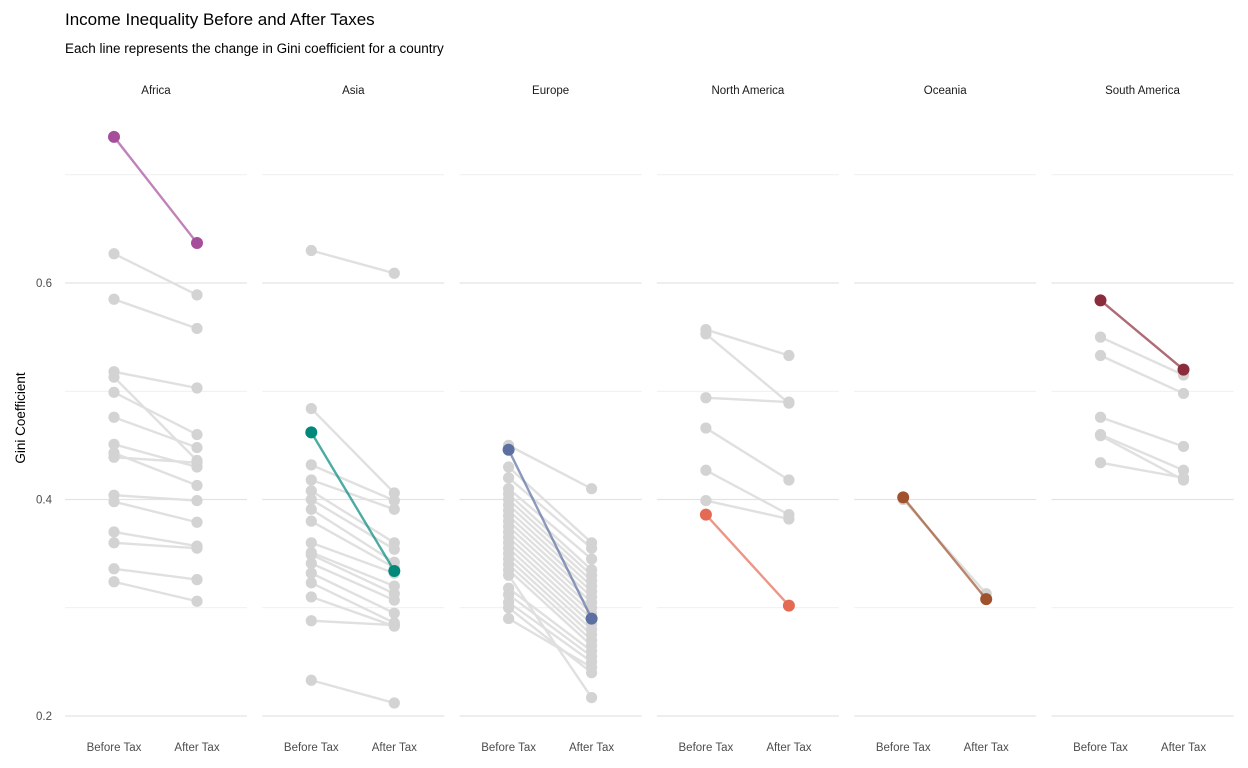  I want to click on facet-panel: Asia Before Tax After Tax, so click(350, 419).